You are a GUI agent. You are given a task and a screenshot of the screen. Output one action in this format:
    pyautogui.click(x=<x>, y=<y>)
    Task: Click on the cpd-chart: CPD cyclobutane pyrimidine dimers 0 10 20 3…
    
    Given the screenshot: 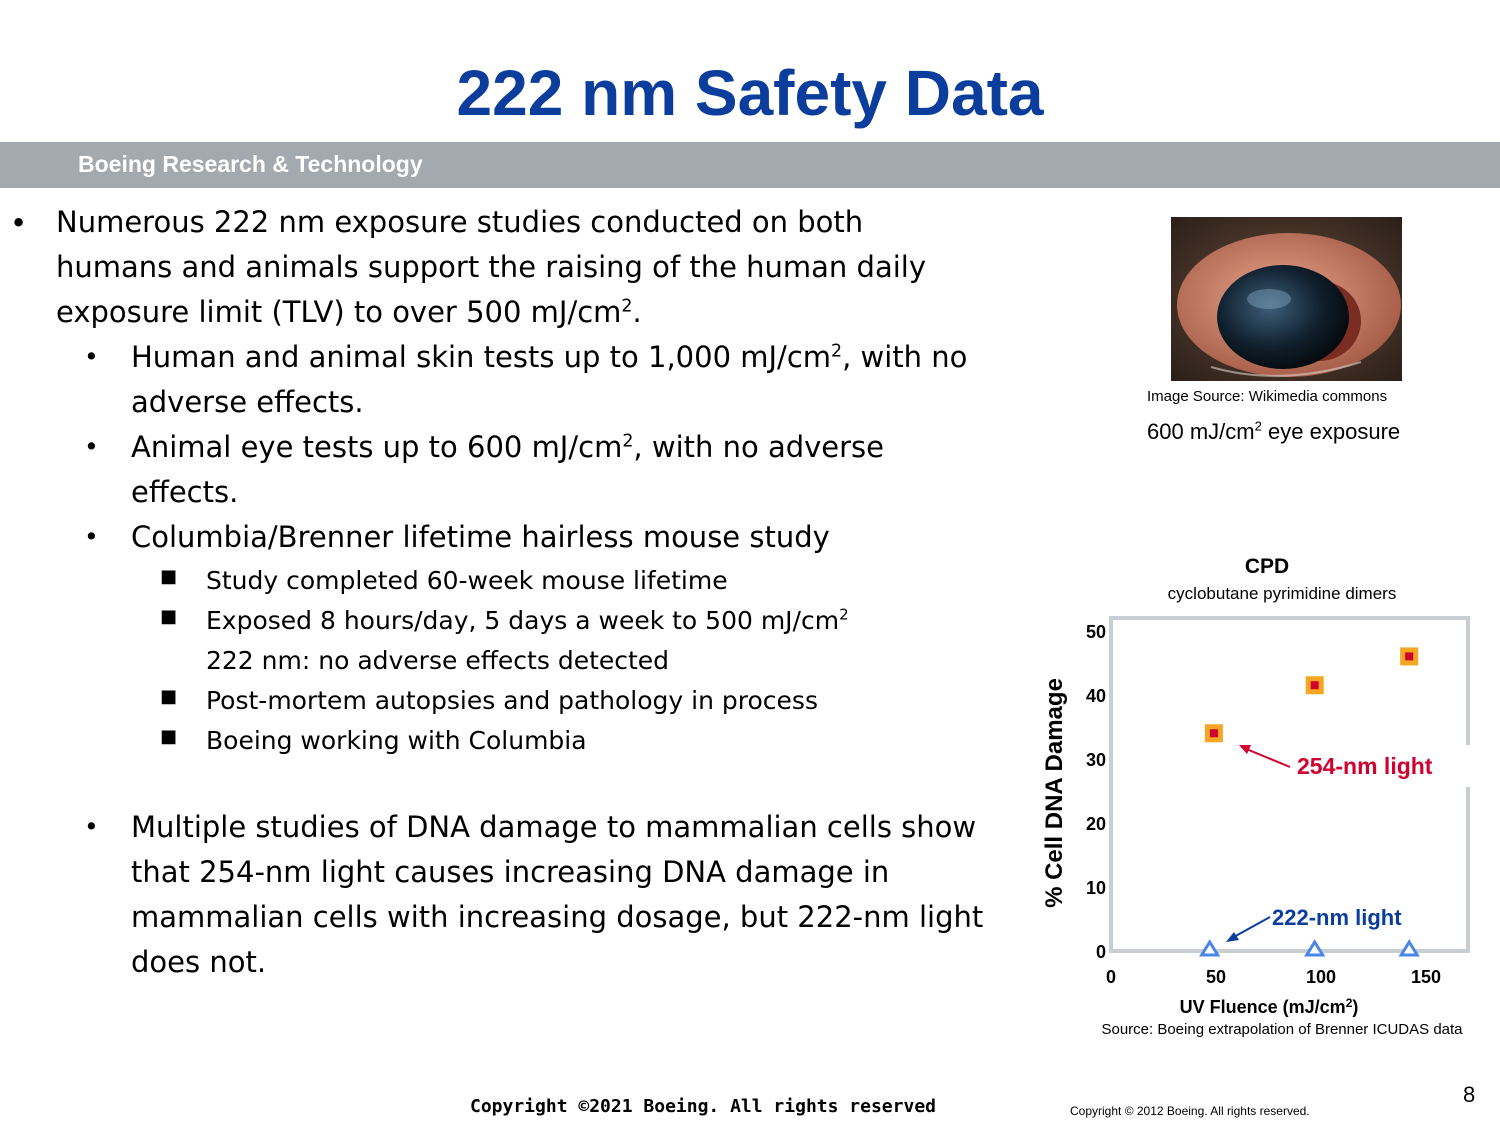 What is the action you would take?
    pyautogui.click(x=1255, y=796)
    